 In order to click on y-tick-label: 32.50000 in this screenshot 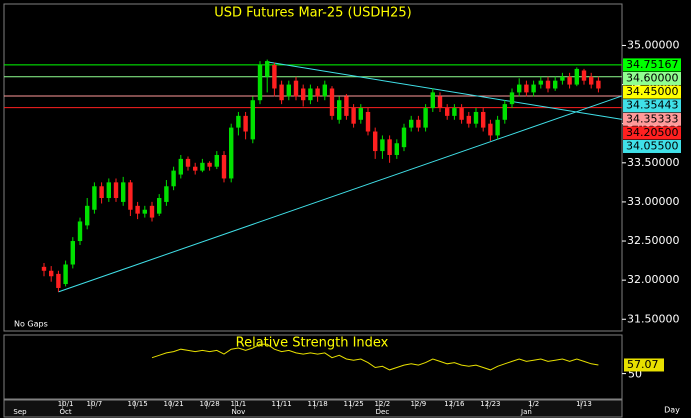, I will do `click(653, 240)`.